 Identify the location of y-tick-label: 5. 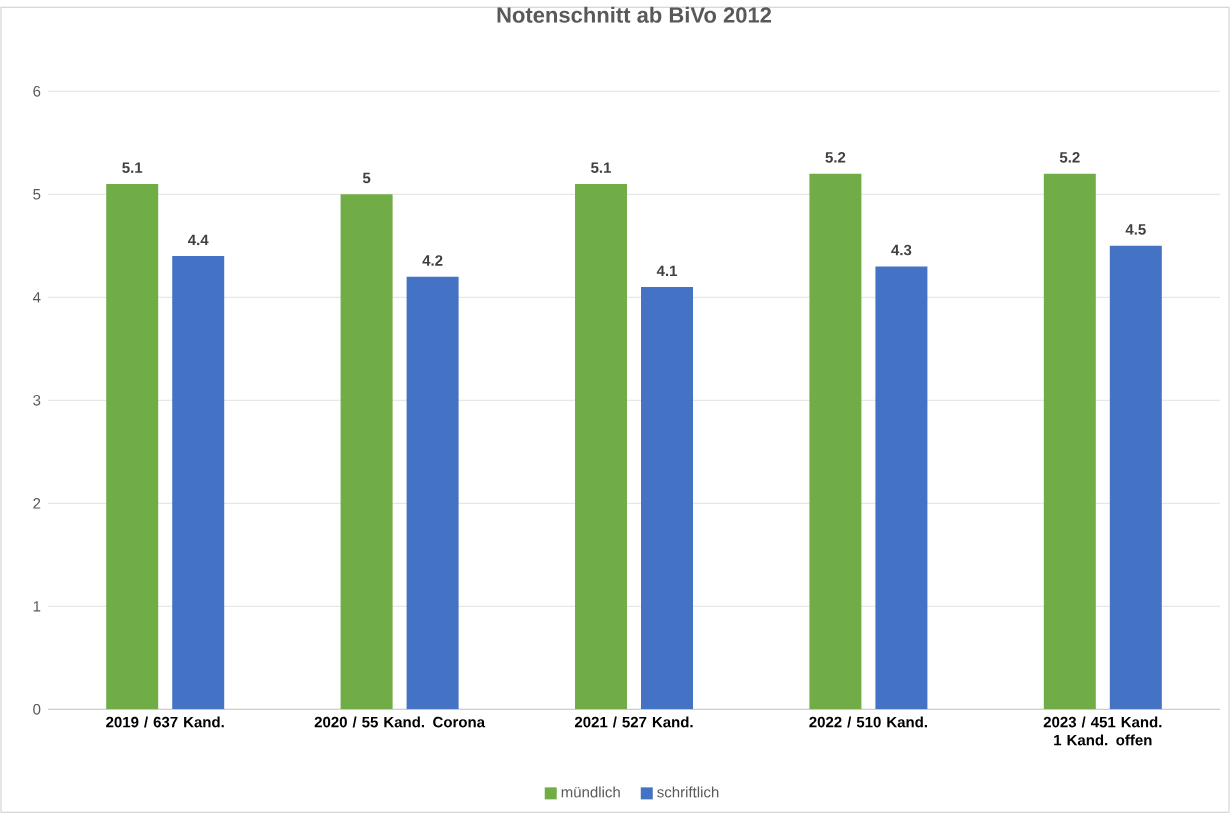
(37, 194).